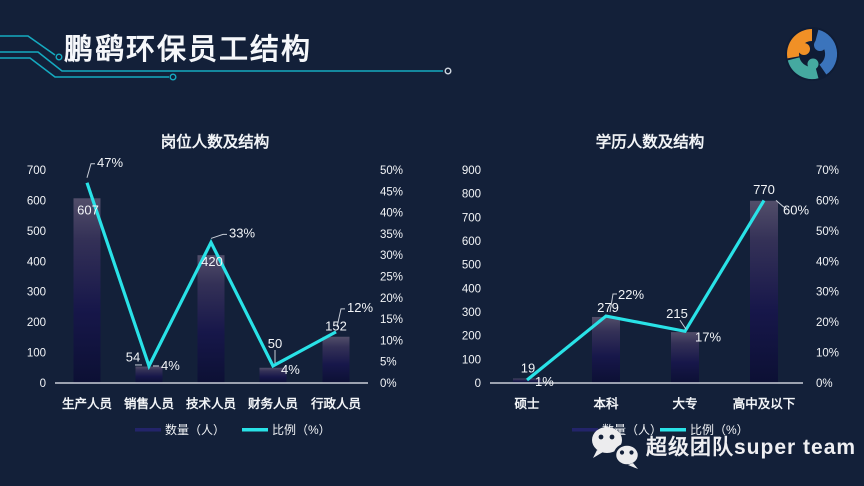 This screenshot has width=864, height=486. What do you see at coordinates (827, 171) in the screenshot?
I see `secondary-axis-tick-label: 70%` at bounding box center [827, 171].